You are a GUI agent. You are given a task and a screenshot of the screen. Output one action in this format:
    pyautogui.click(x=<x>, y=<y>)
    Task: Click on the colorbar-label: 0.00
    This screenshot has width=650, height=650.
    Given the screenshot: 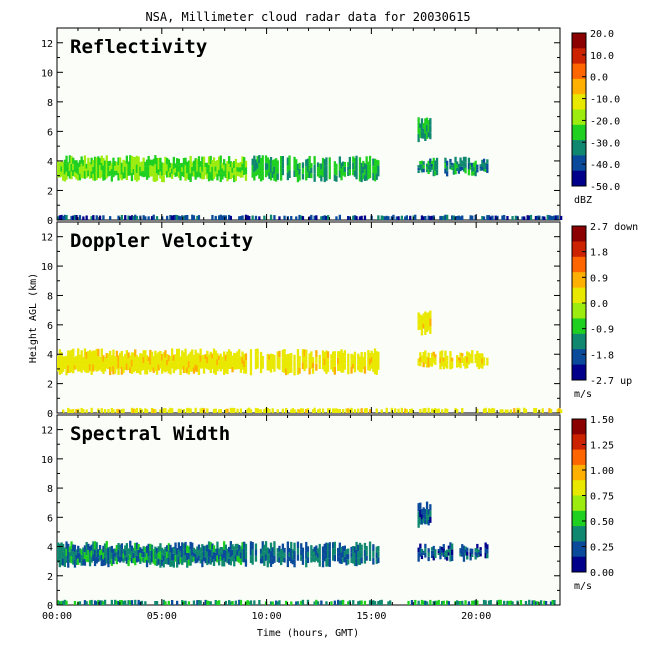 What is the action you would take?
    pyautogui.click(x=602, y=573)
    